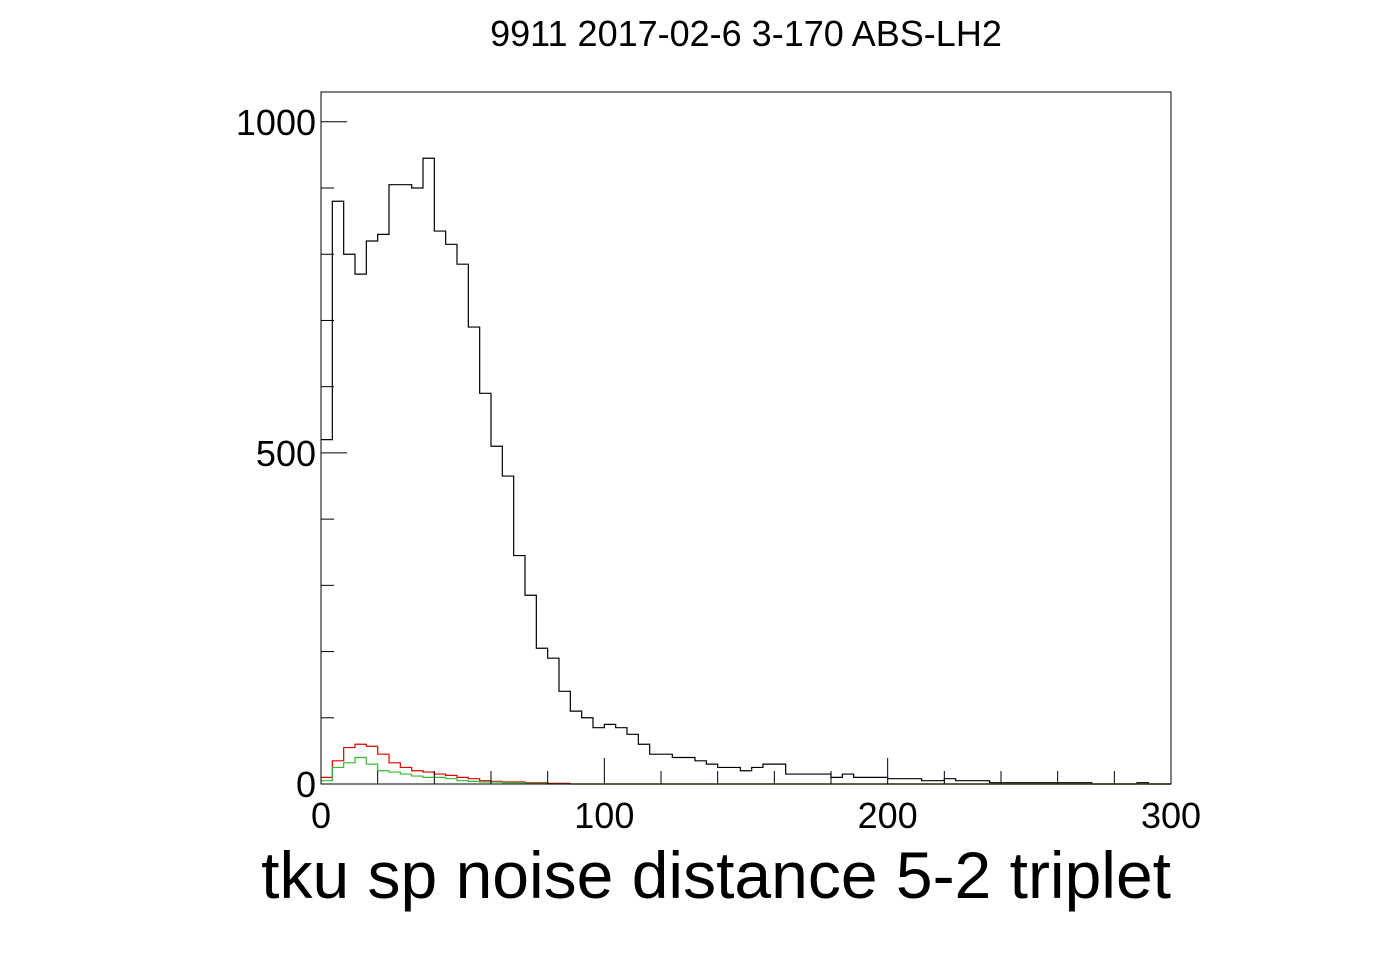  Describe the element at coordinates (1171, 815) in the screenshot. I see `x-tick-label: 300` at that location.